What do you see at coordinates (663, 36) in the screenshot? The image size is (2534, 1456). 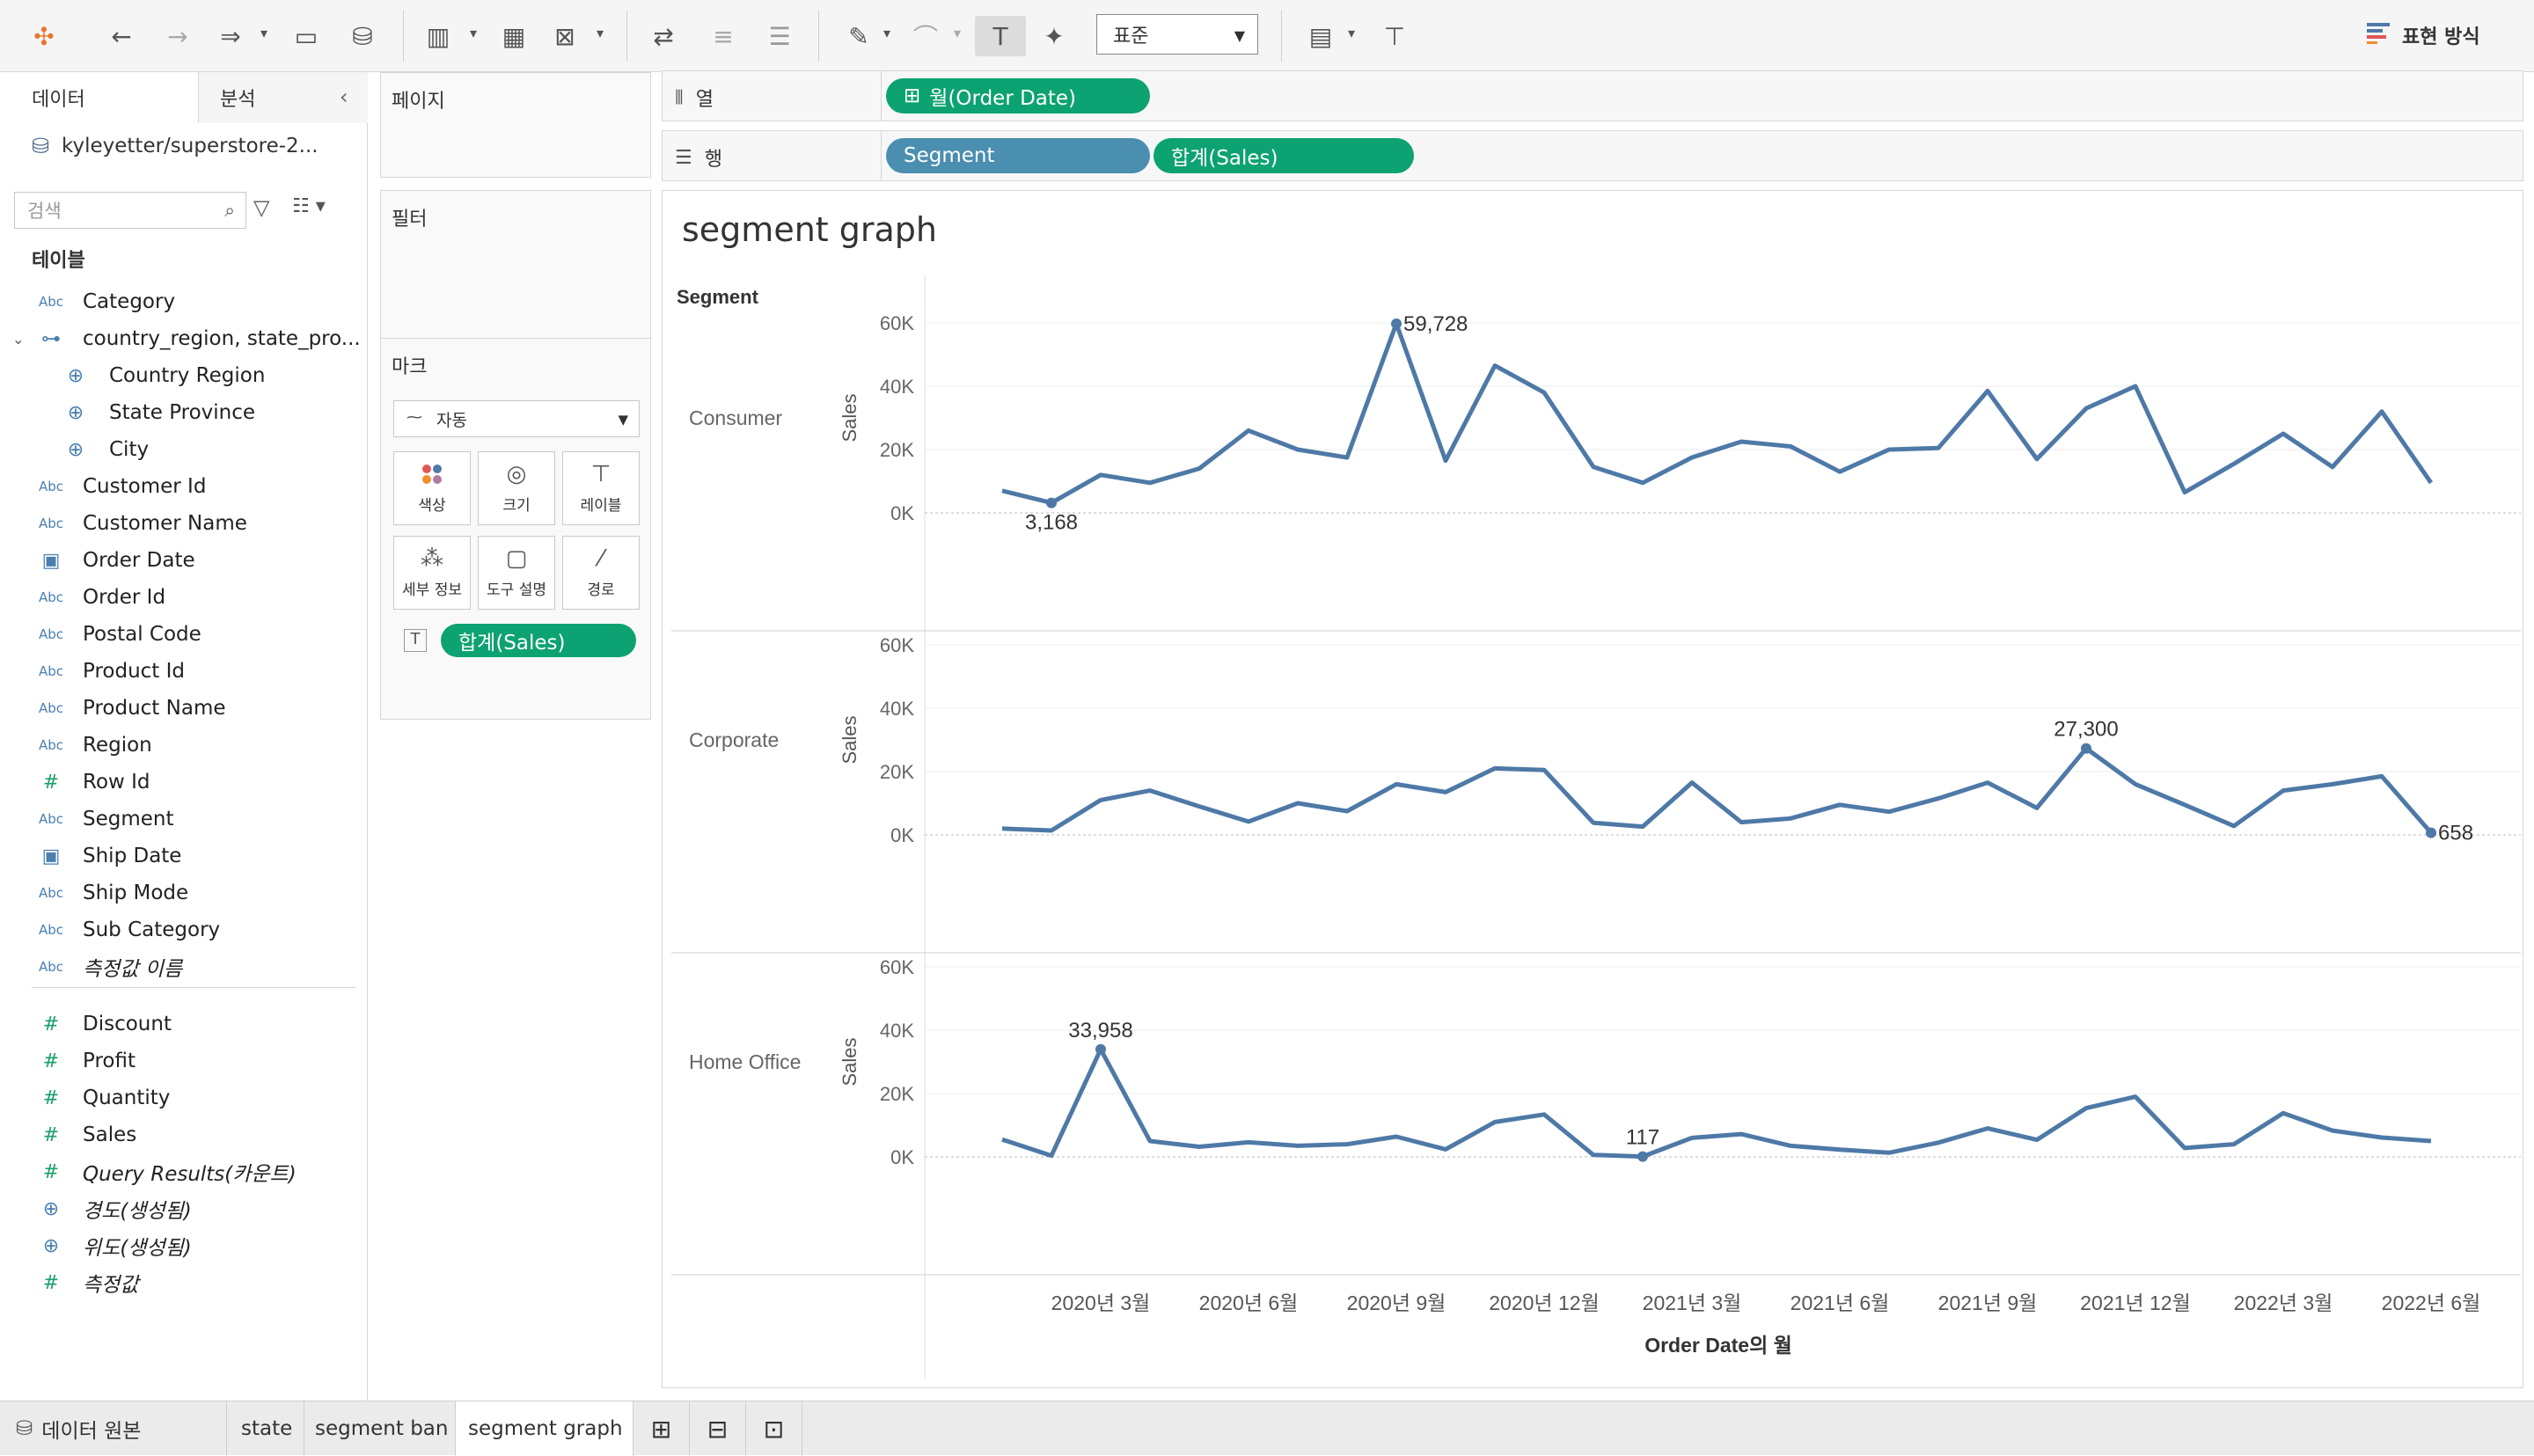 I see `swap-icon: ⇄` at bounding box center [663, 36].